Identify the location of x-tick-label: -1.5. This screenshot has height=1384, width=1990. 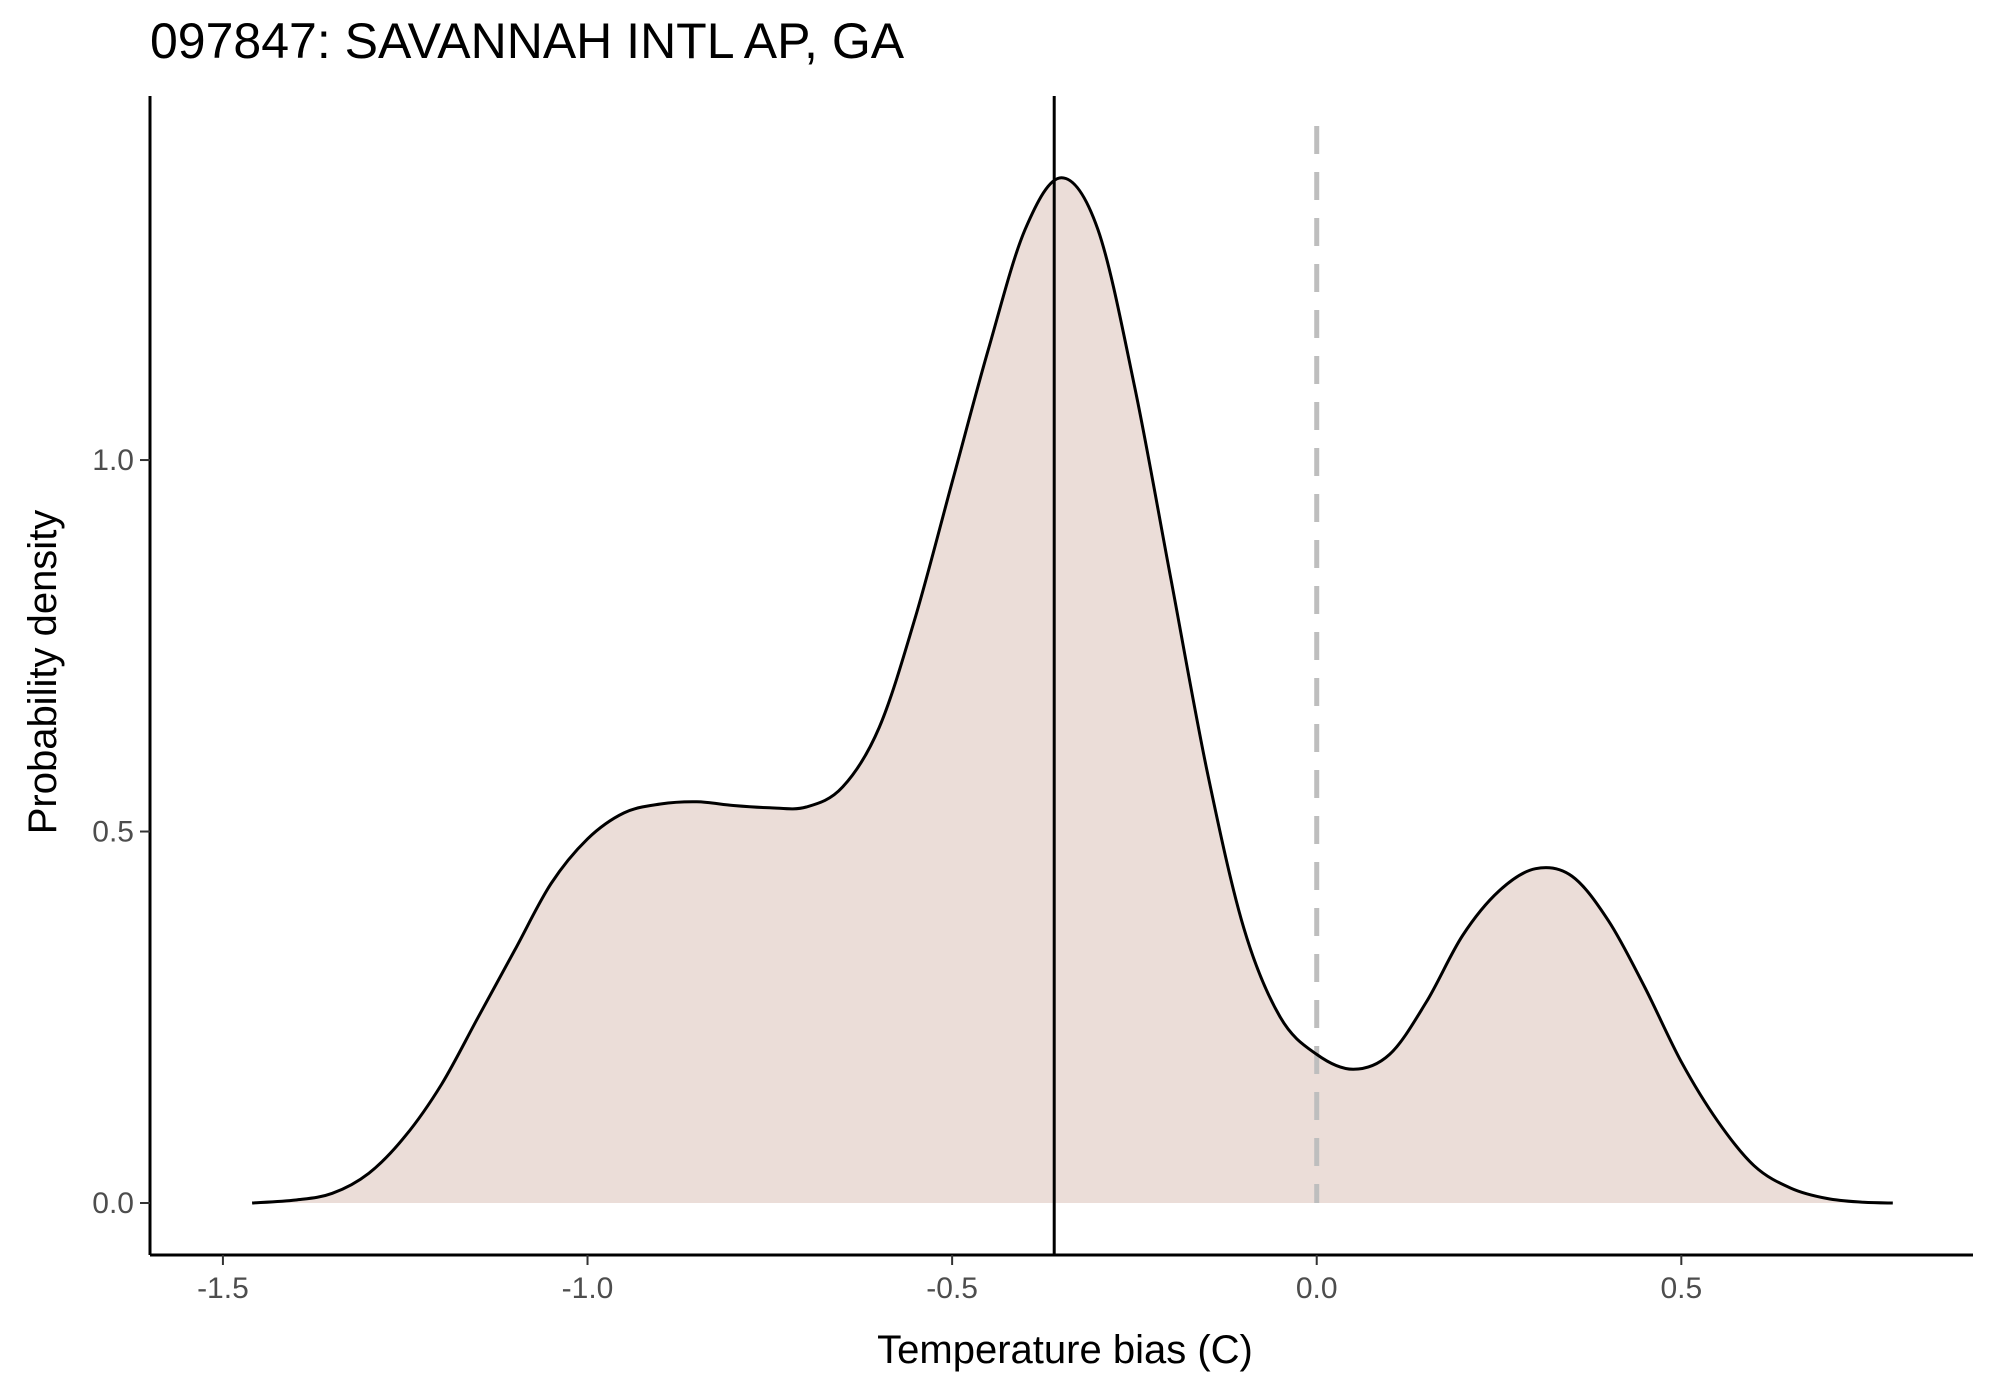
(223, 1288).